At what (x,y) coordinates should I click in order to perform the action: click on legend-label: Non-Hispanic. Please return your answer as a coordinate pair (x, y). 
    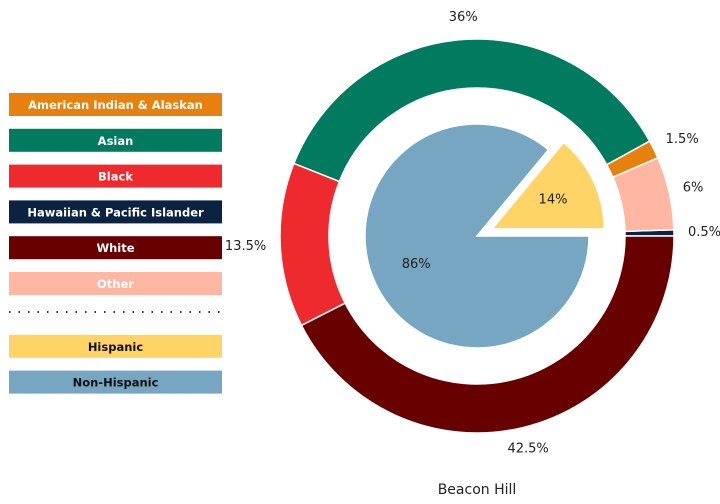
    Looking at the image, I should click on (116, 383).